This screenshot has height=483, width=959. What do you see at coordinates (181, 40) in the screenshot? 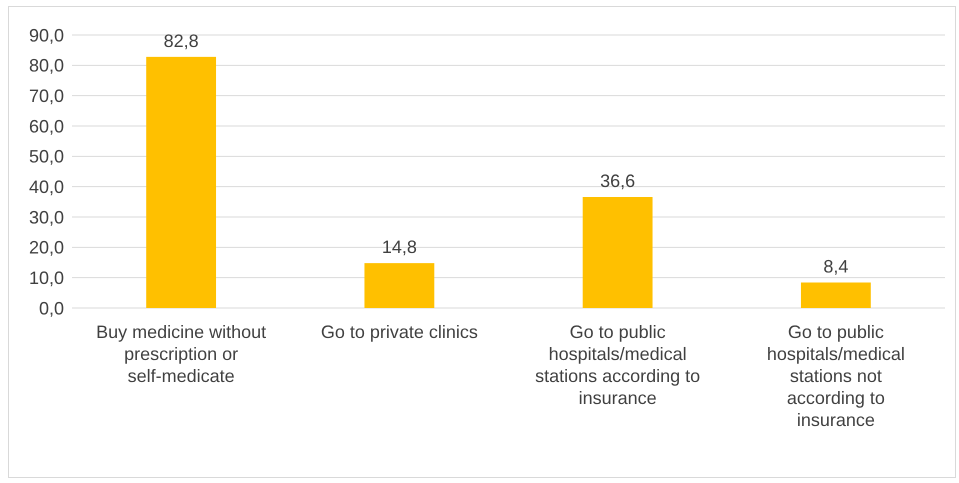
I see `data-label: 82,8` at bounding box center [181, 40].